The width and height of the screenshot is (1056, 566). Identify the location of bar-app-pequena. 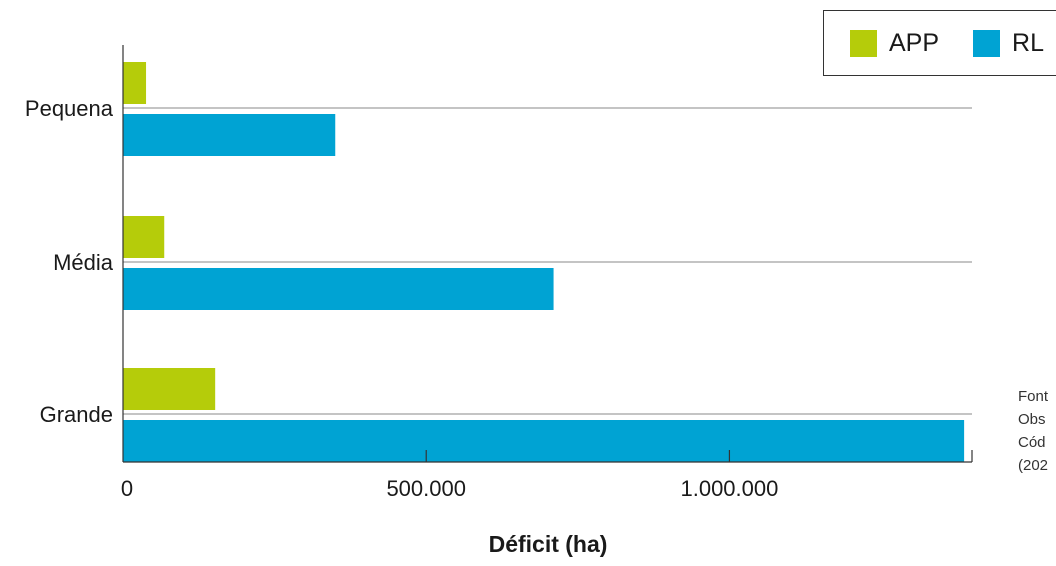
(135, 83).